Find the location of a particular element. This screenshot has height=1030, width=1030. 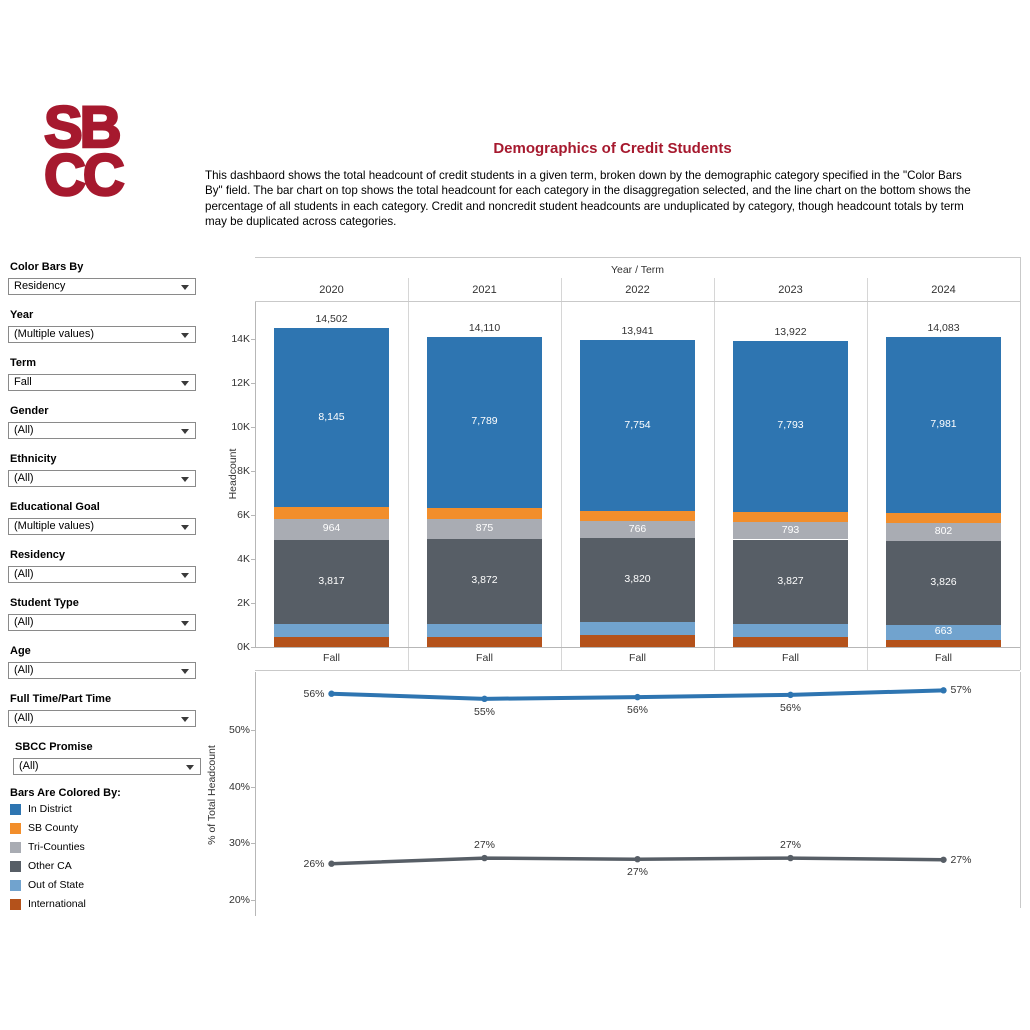

legend-swatch-out-of-state is located at coordinates (15, 885).